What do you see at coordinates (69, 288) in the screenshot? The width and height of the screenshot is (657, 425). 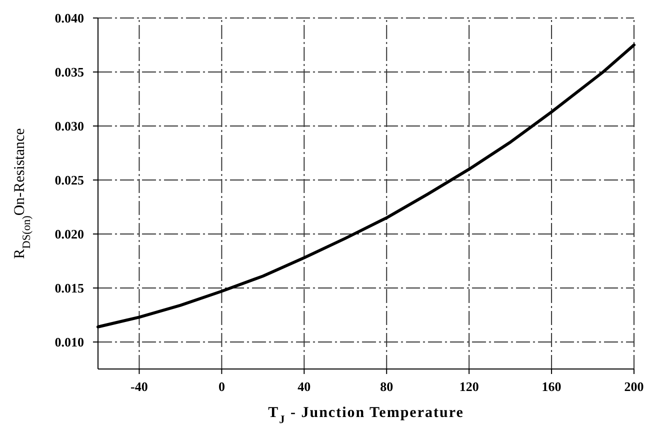 I see `y-tick-label: 0.015` at bounding box center [69, 288].